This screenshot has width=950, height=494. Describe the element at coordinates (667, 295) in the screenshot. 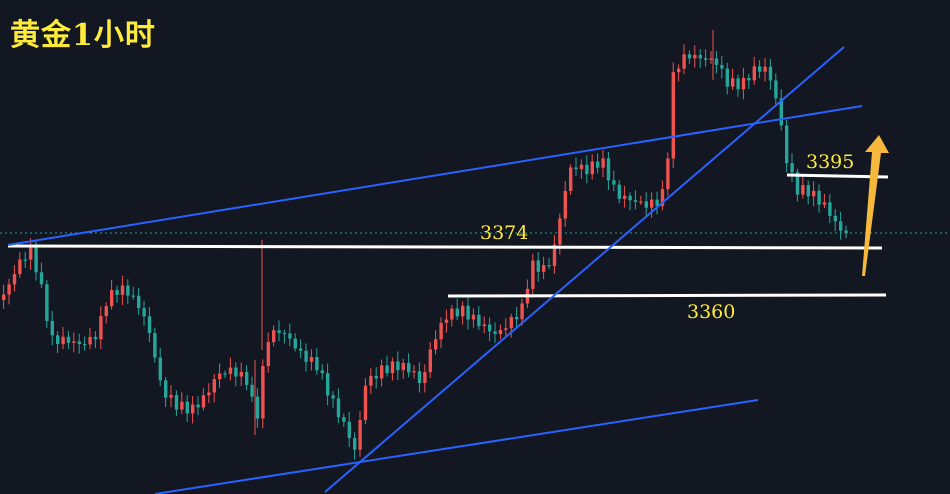

I see `level-3360-line` at that location.